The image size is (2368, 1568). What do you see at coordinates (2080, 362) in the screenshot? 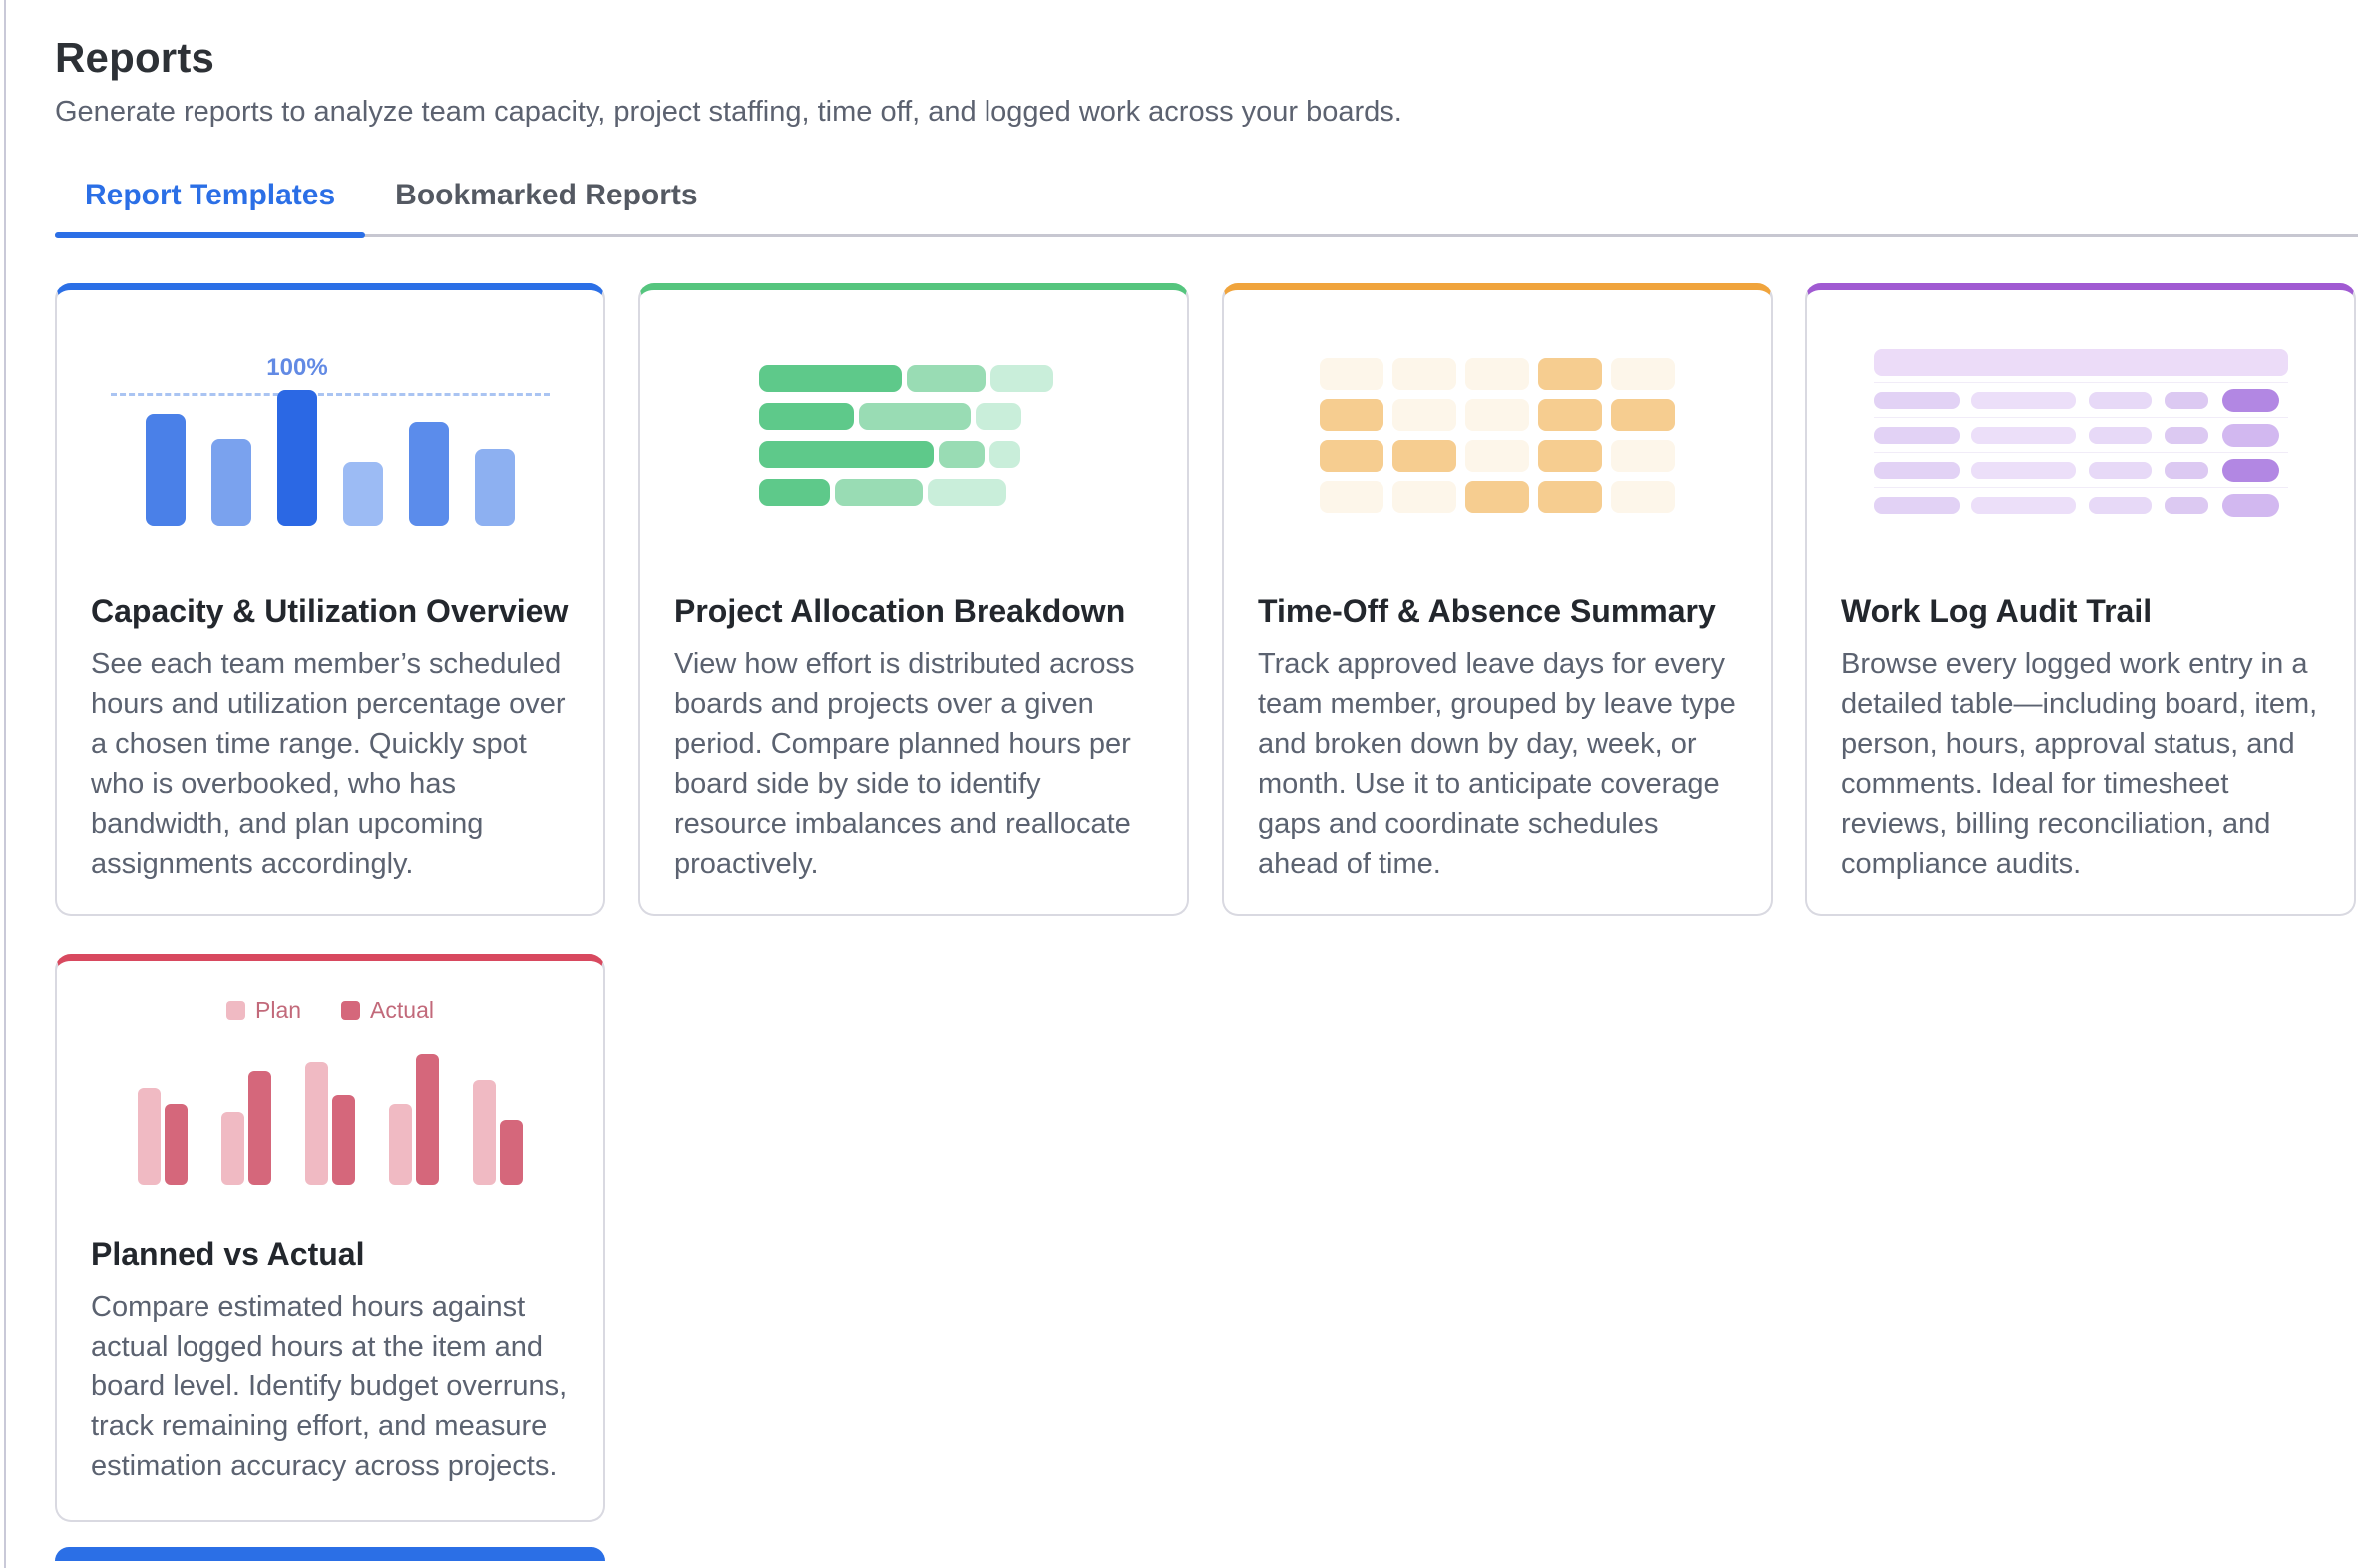
I see `table-header-bar` at bounding box center [2080, 362].